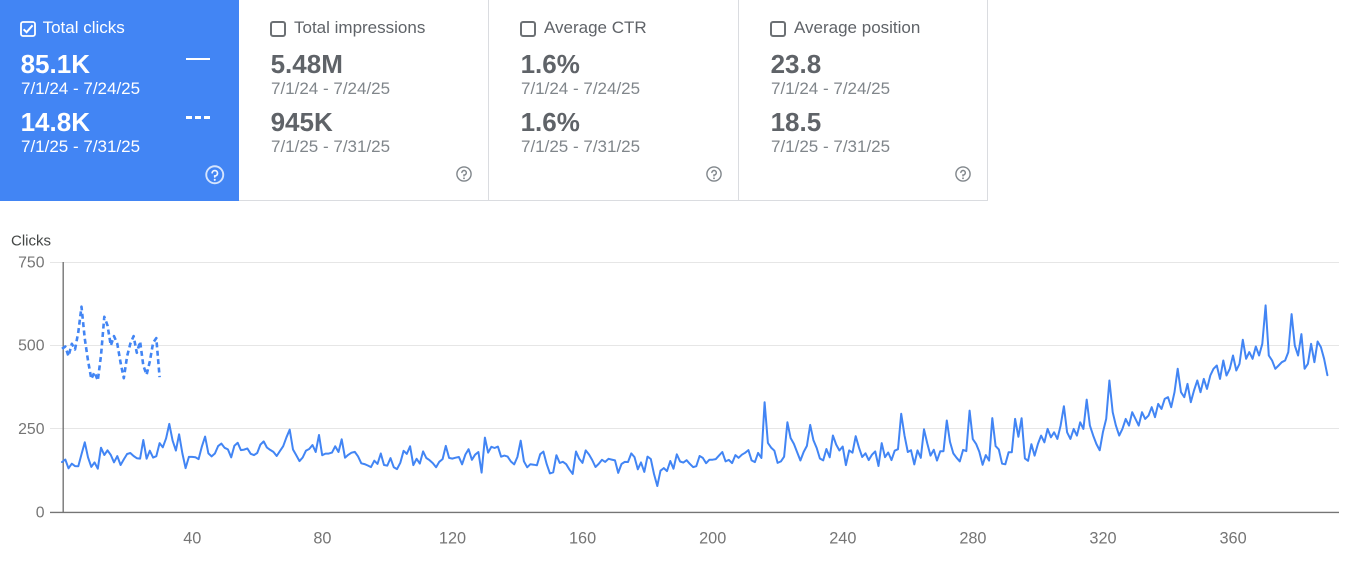 This screenshot has height=569, width=1368. Describe the element at coordinates (31, 262) in the screenshot. I see `svg-text: 750` at that location.